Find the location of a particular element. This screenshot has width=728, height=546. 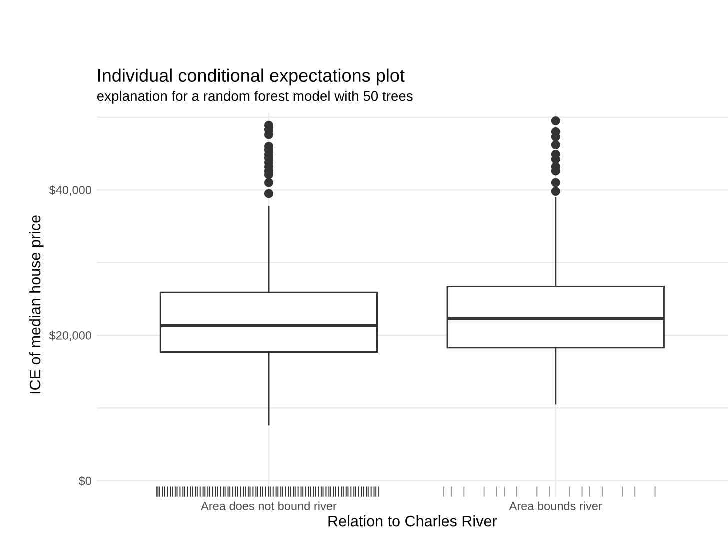

x-axis-title: Relation to Charles River is located at coordinates (413, 521).